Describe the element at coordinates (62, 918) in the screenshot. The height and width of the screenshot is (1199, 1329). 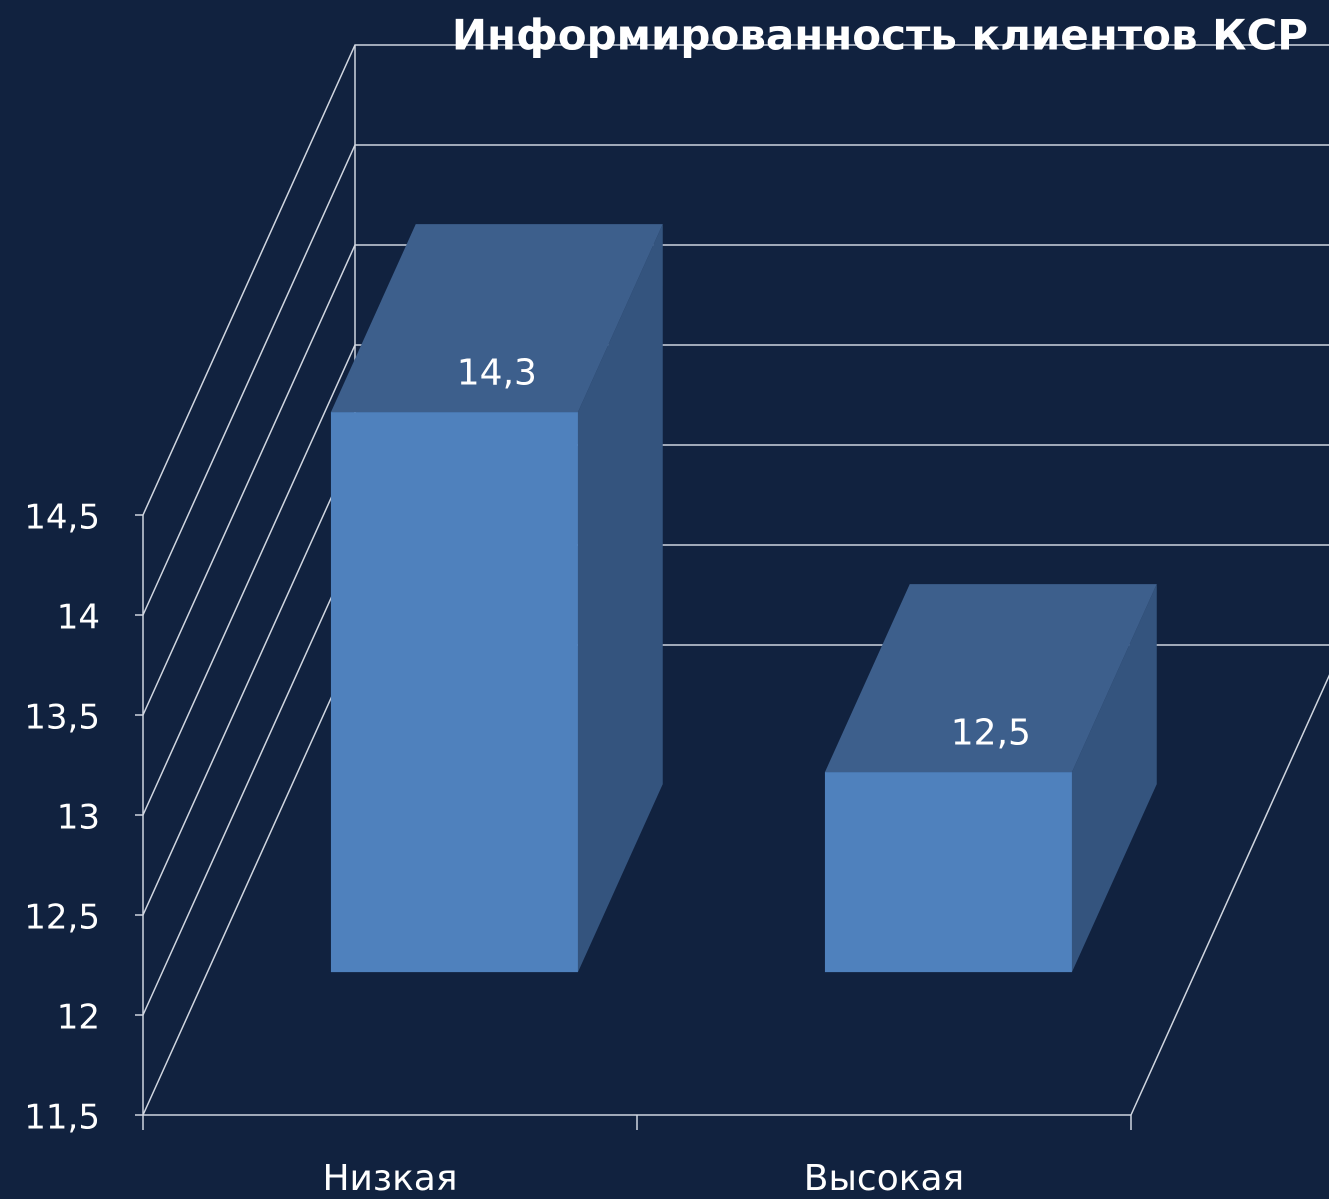
I see `y-tick-label: 12,5` at that location.